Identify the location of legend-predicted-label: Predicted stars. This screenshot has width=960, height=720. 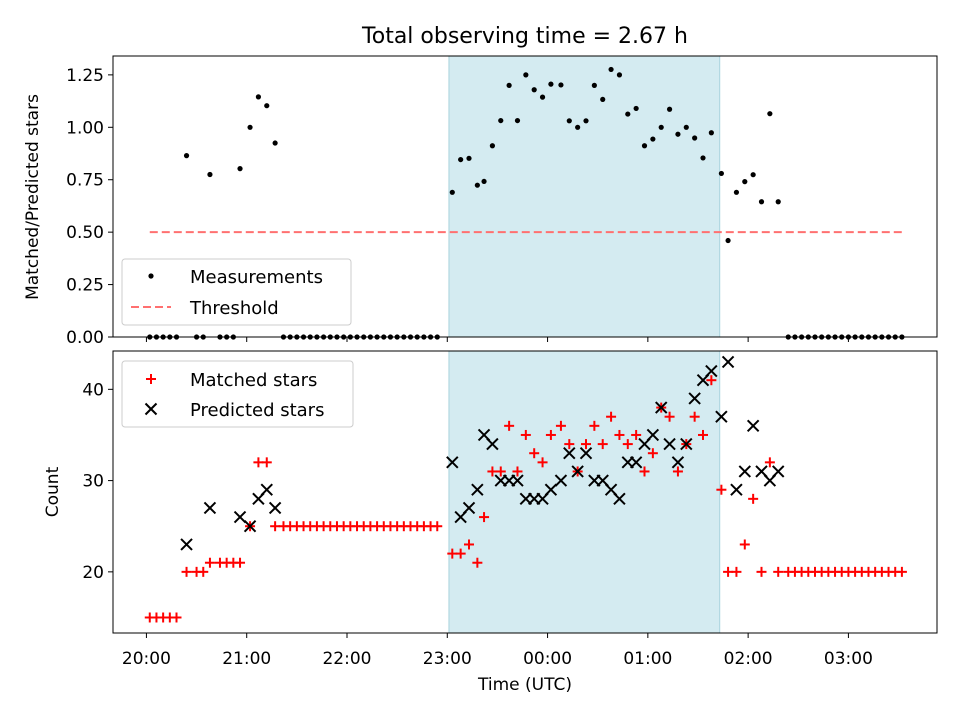
(257, 410).